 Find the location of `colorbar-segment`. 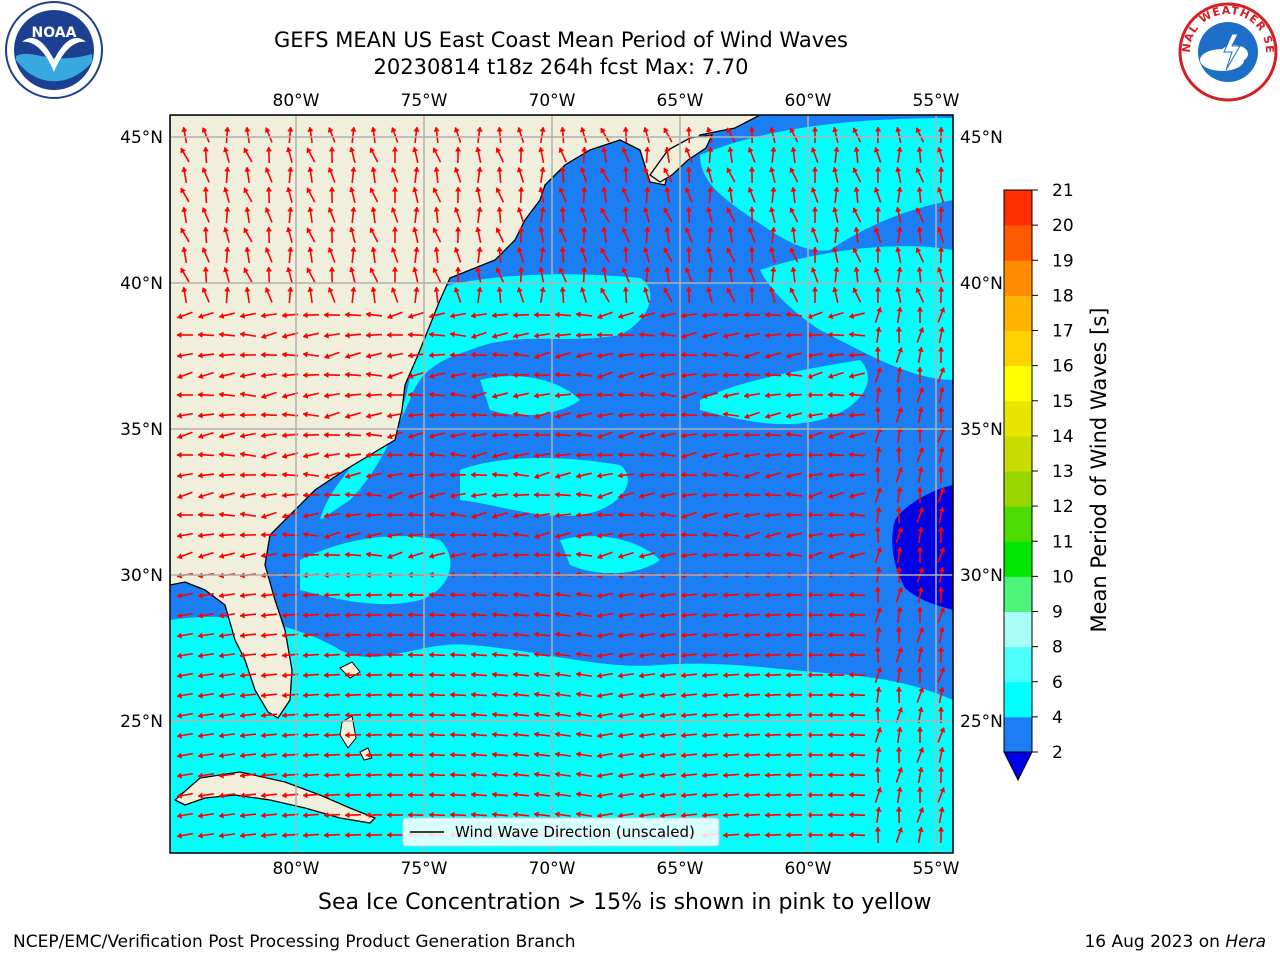

colorbar-segment is located at coordinates (1018, 559).